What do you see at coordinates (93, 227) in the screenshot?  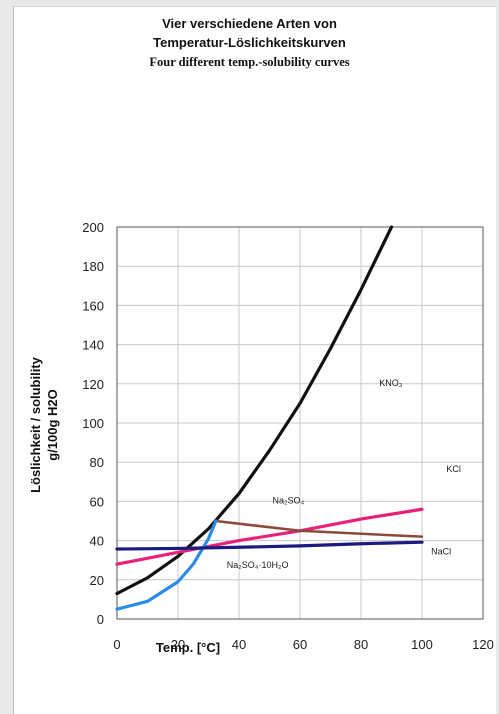 I see `y-tick-label: 200` at bounding box center [93, 227].